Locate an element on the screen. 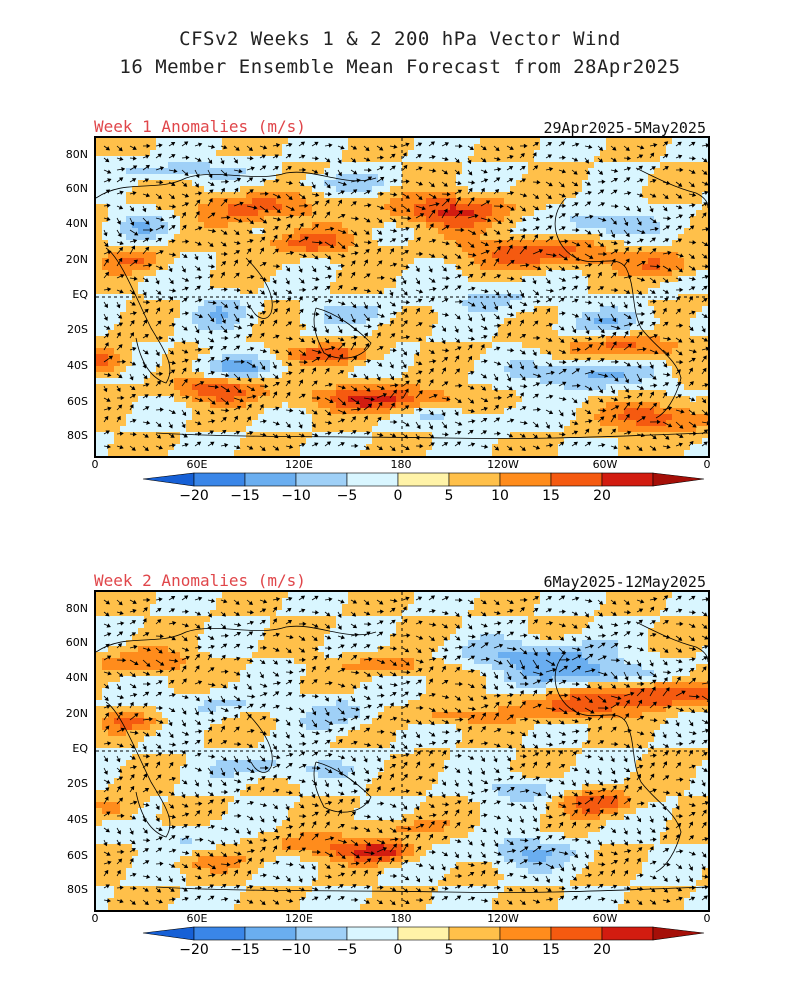 The width and height of the screenshot is (800, 1000). week2-colorbar: −20 −15 −10 −5 0 5 10 15 20 is located at coordinates (400, 946).